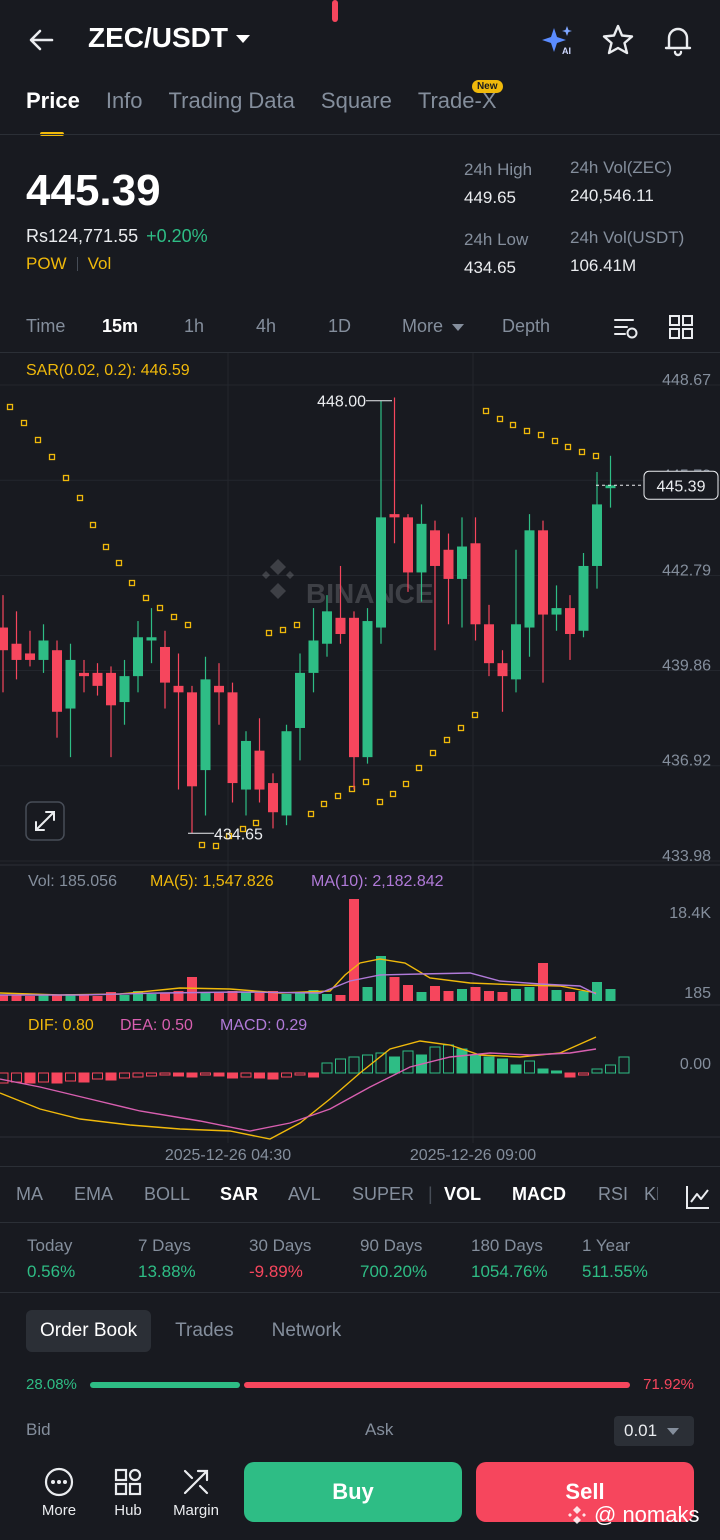 This screenshot has width=720, height=1540. Describe the element at coordinates (681, 329) in the screenshot. I see `grid-layout-icon` at that location.